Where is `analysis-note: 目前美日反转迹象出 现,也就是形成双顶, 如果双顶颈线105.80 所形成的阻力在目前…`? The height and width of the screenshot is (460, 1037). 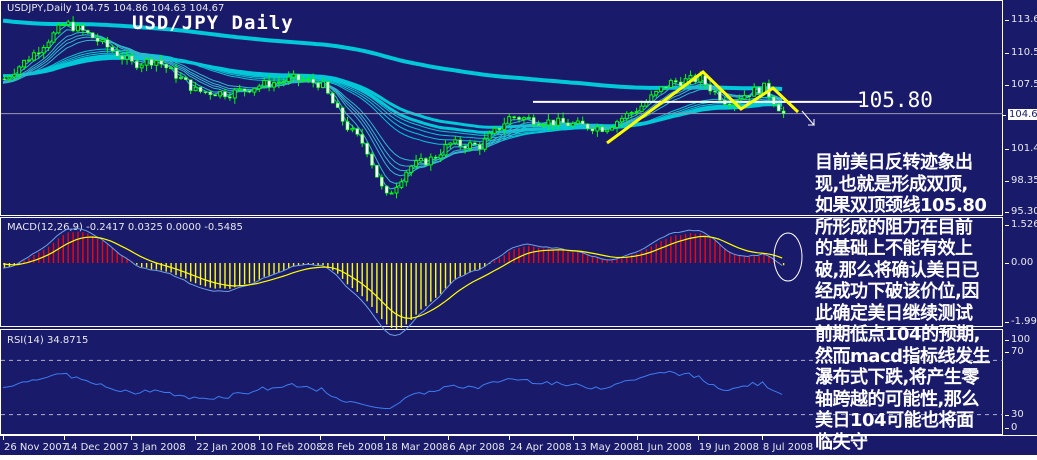
analysis-note: 目前美日反转迹象出 现,也就是形成双顶, 如果双顶颈线105.80 所形成的阻力在目前… is located at coordinates (915, 302).